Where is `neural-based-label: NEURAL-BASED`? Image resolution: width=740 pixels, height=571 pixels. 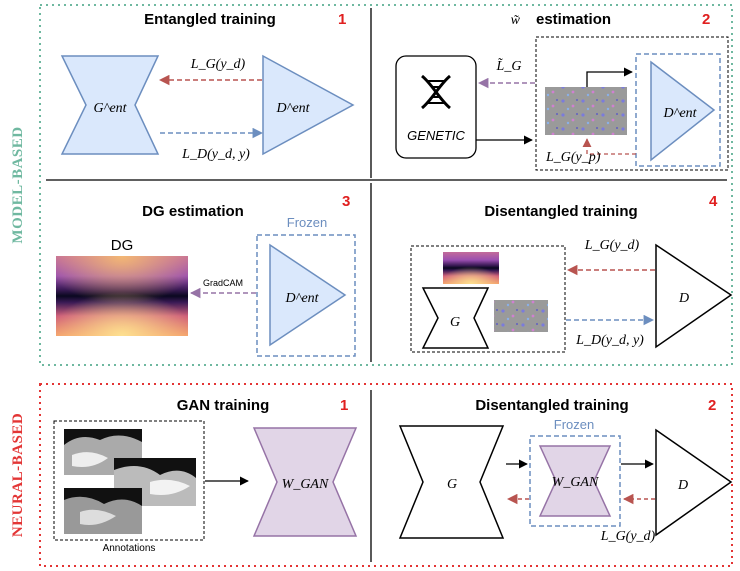
neural-based-label: NEURAL-BASED is located at coordinates (18, 475).